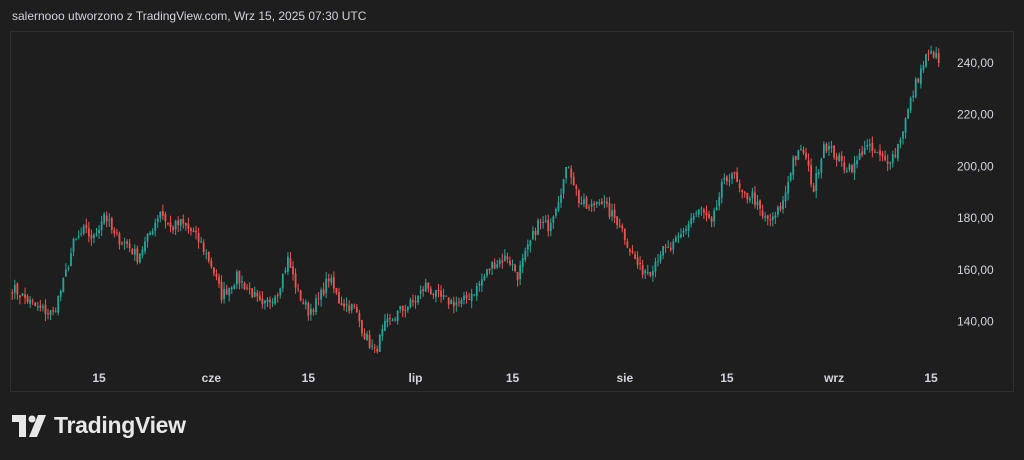 The width and height of the screenshot is (1024, 460). I want to click on x-tick-label: lip, so click(416, 378).